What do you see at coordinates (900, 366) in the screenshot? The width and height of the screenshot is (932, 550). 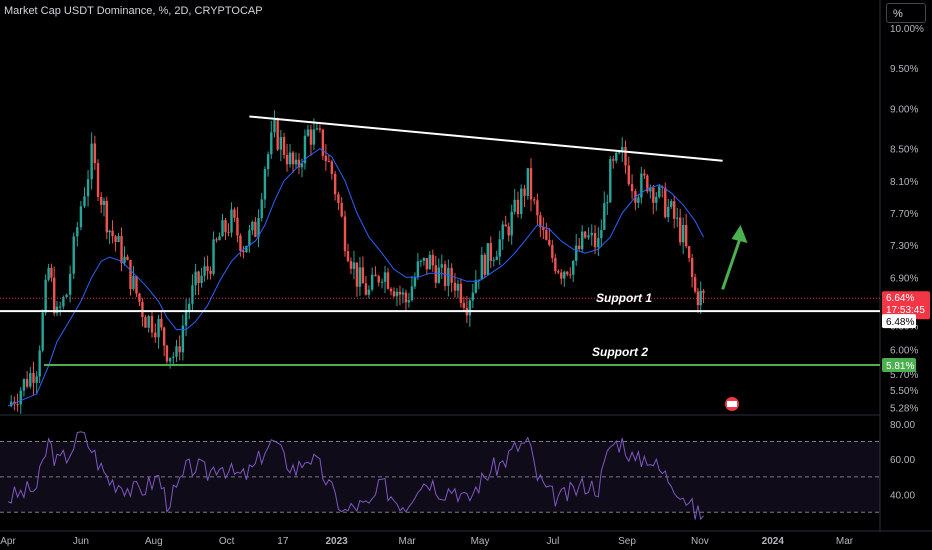 I see `support-2-price-value: 5.81%` at bounding box center [900, 366].